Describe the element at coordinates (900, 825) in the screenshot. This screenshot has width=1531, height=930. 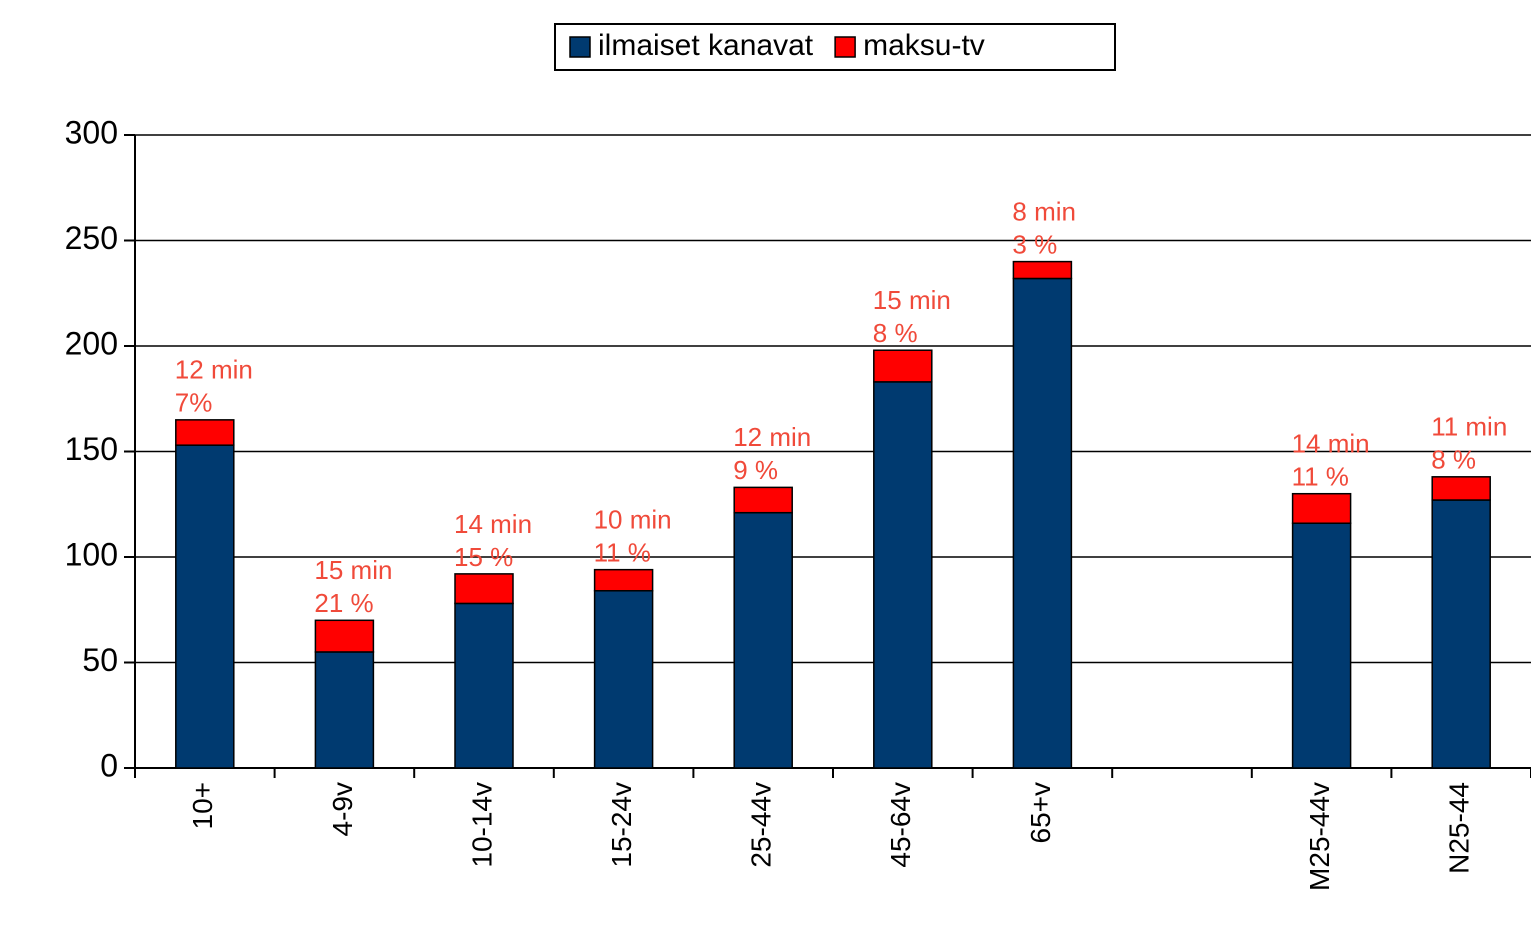
I see `x-tick-label: 45-64v` at that location.